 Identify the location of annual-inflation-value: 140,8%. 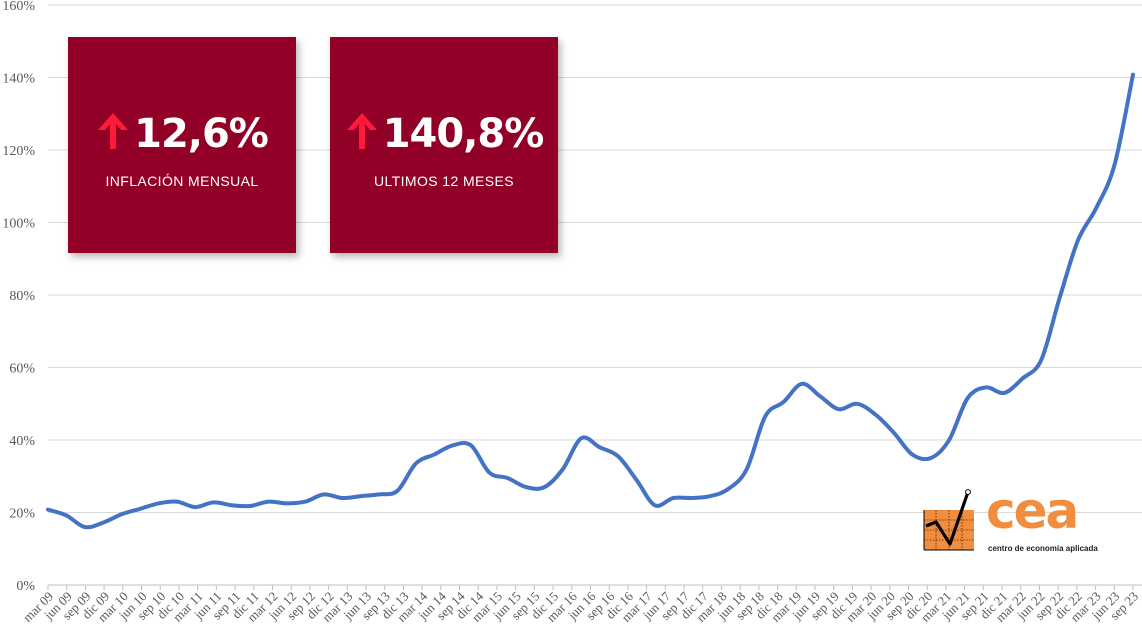
(463, 134).